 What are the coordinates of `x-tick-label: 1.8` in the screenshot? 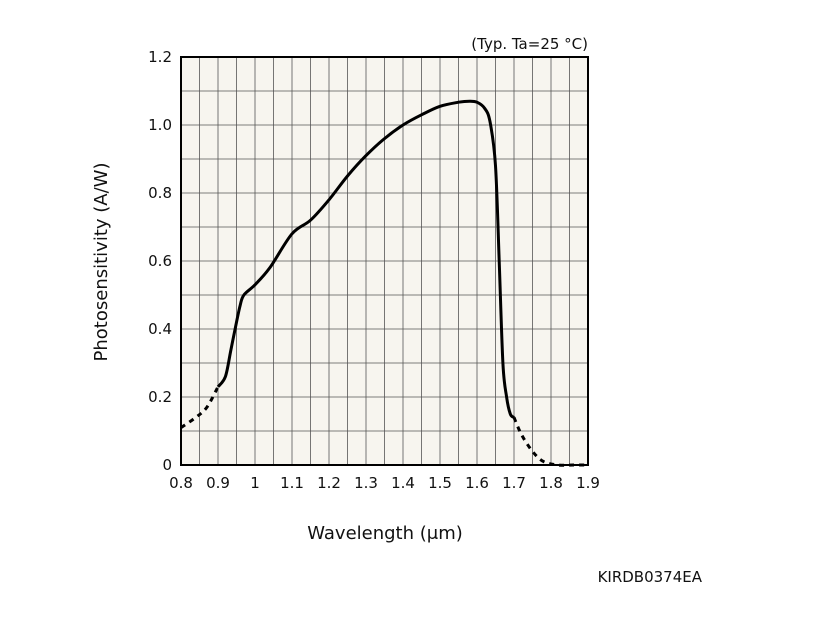 It's located at (551, 483).